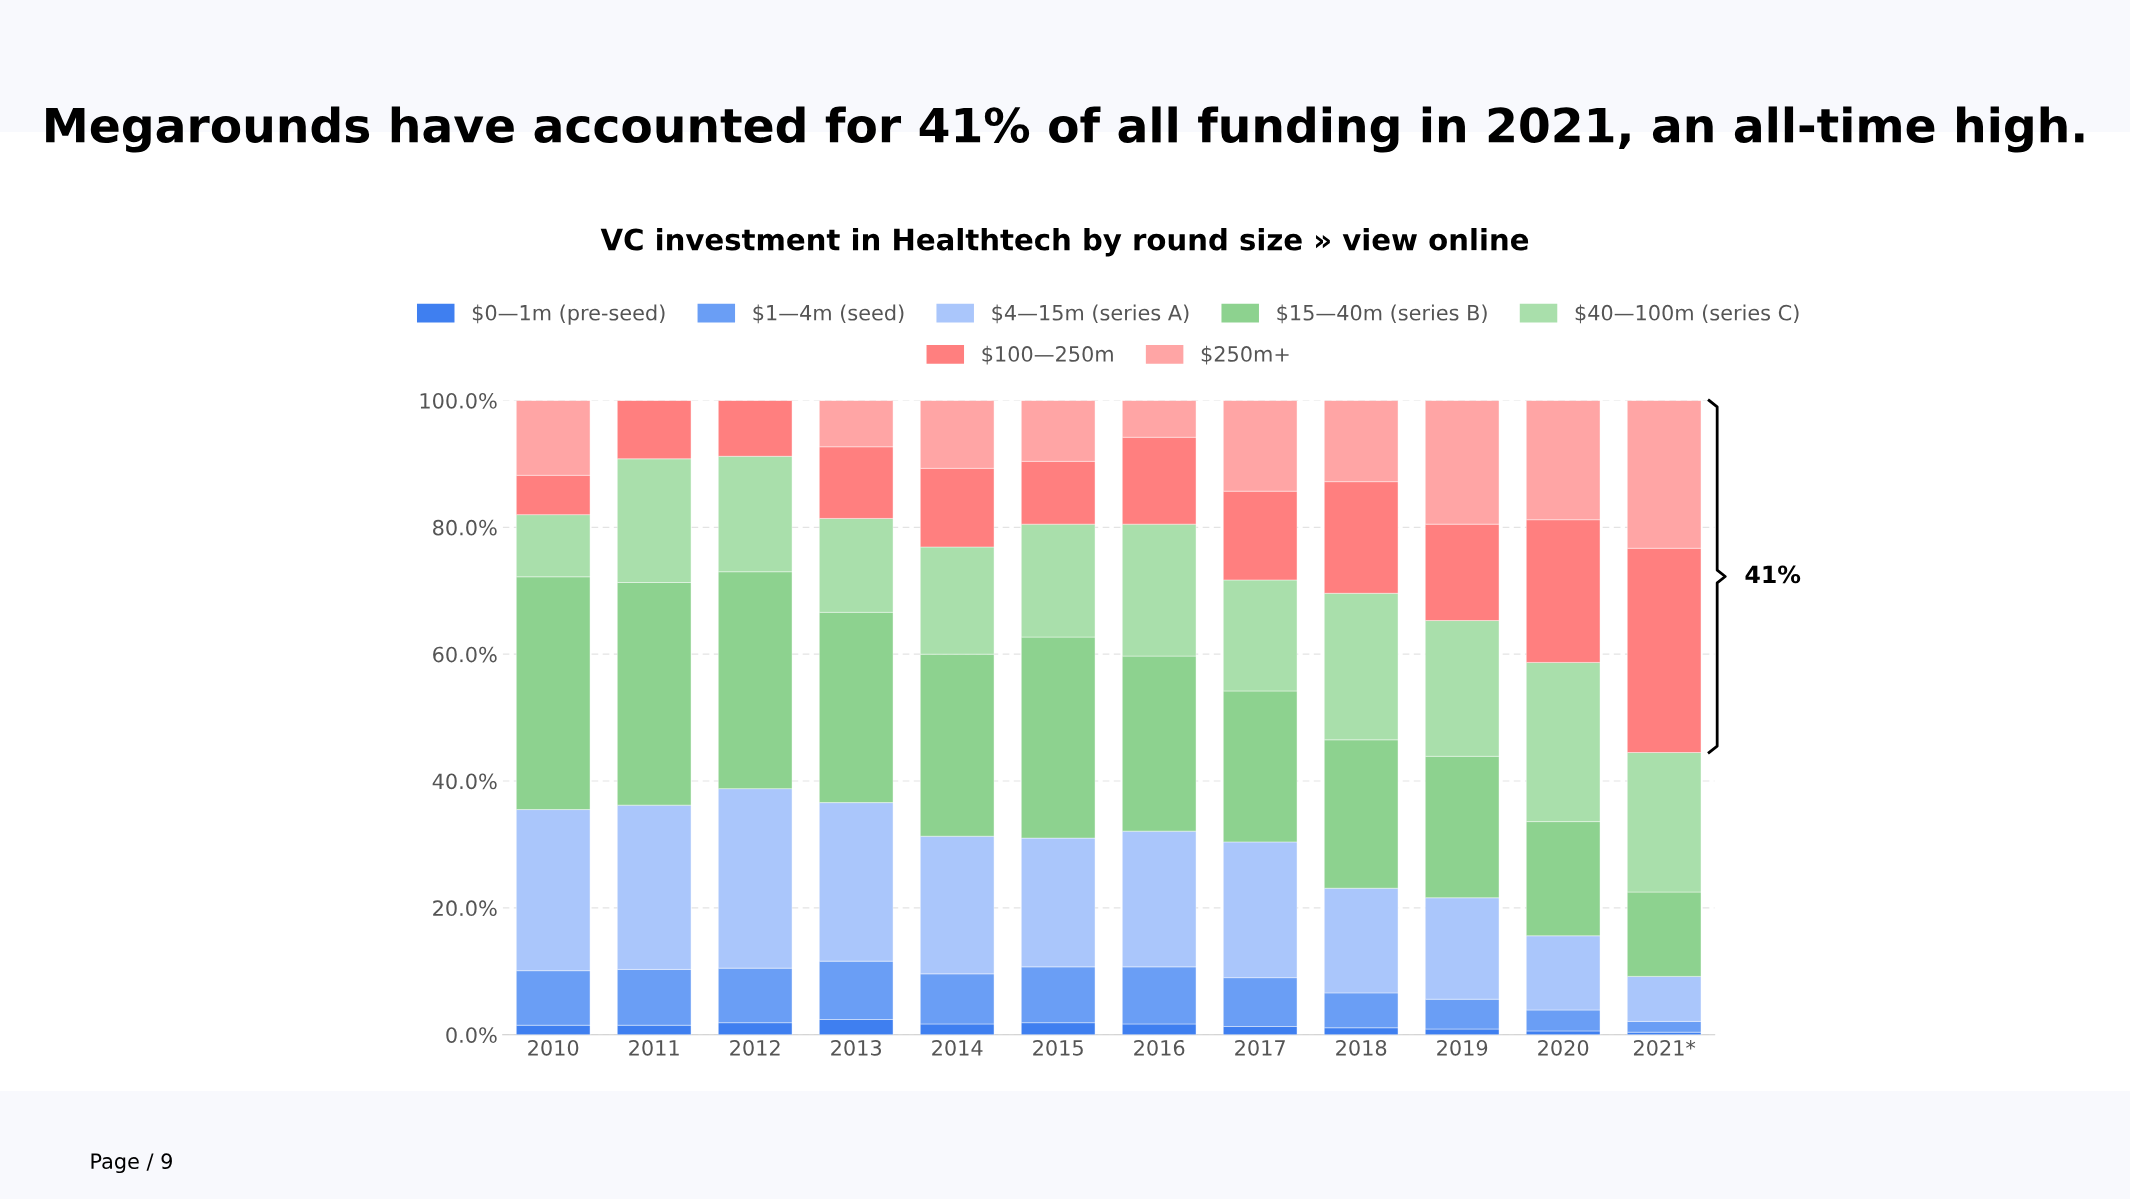 This screenshot has height=1199, width=2130. Describe the element at coordinates (1260, 1047) in the screenshot. I see `x-tick-label: 2017` at that location.